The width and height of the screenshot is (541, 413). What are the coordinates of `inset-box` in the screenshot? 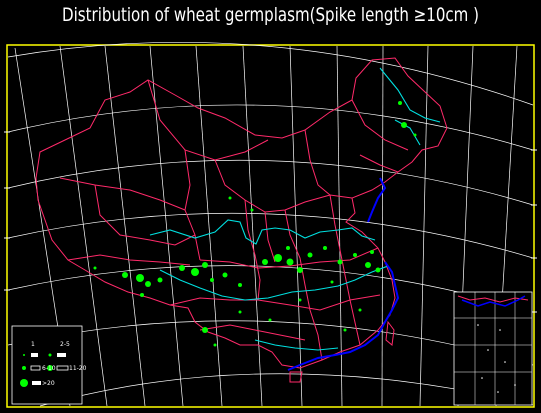 It's located at (493, 348).